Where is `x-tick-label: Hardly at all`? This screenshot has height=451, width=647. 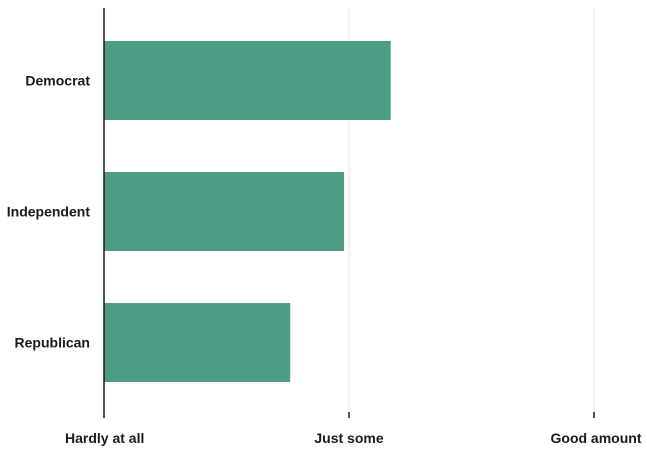 x-tick-label: Hardly at all is located at coordinates (104, 438).